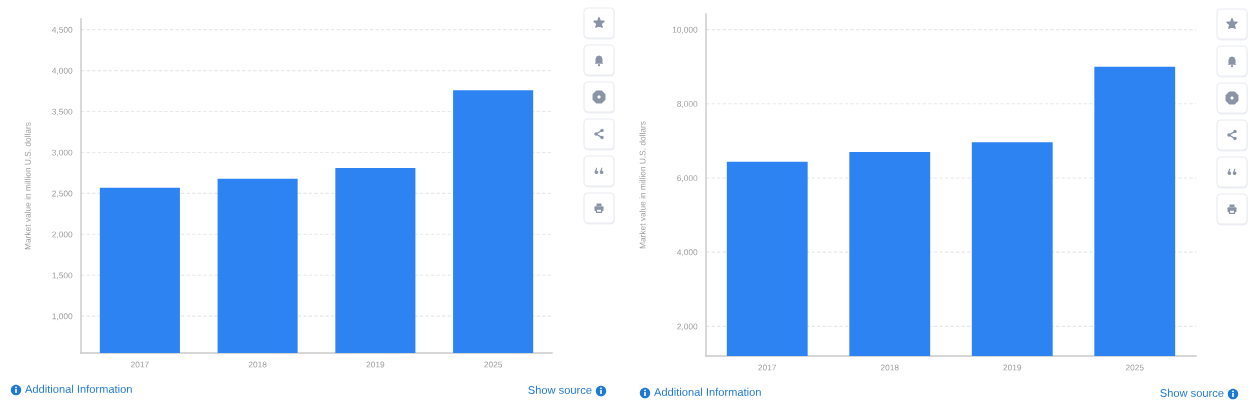  What do you see at coordinates (62, 30) in the screenshot?
I see `y-tick-label: 4,500` at bounding box center [62, 30].